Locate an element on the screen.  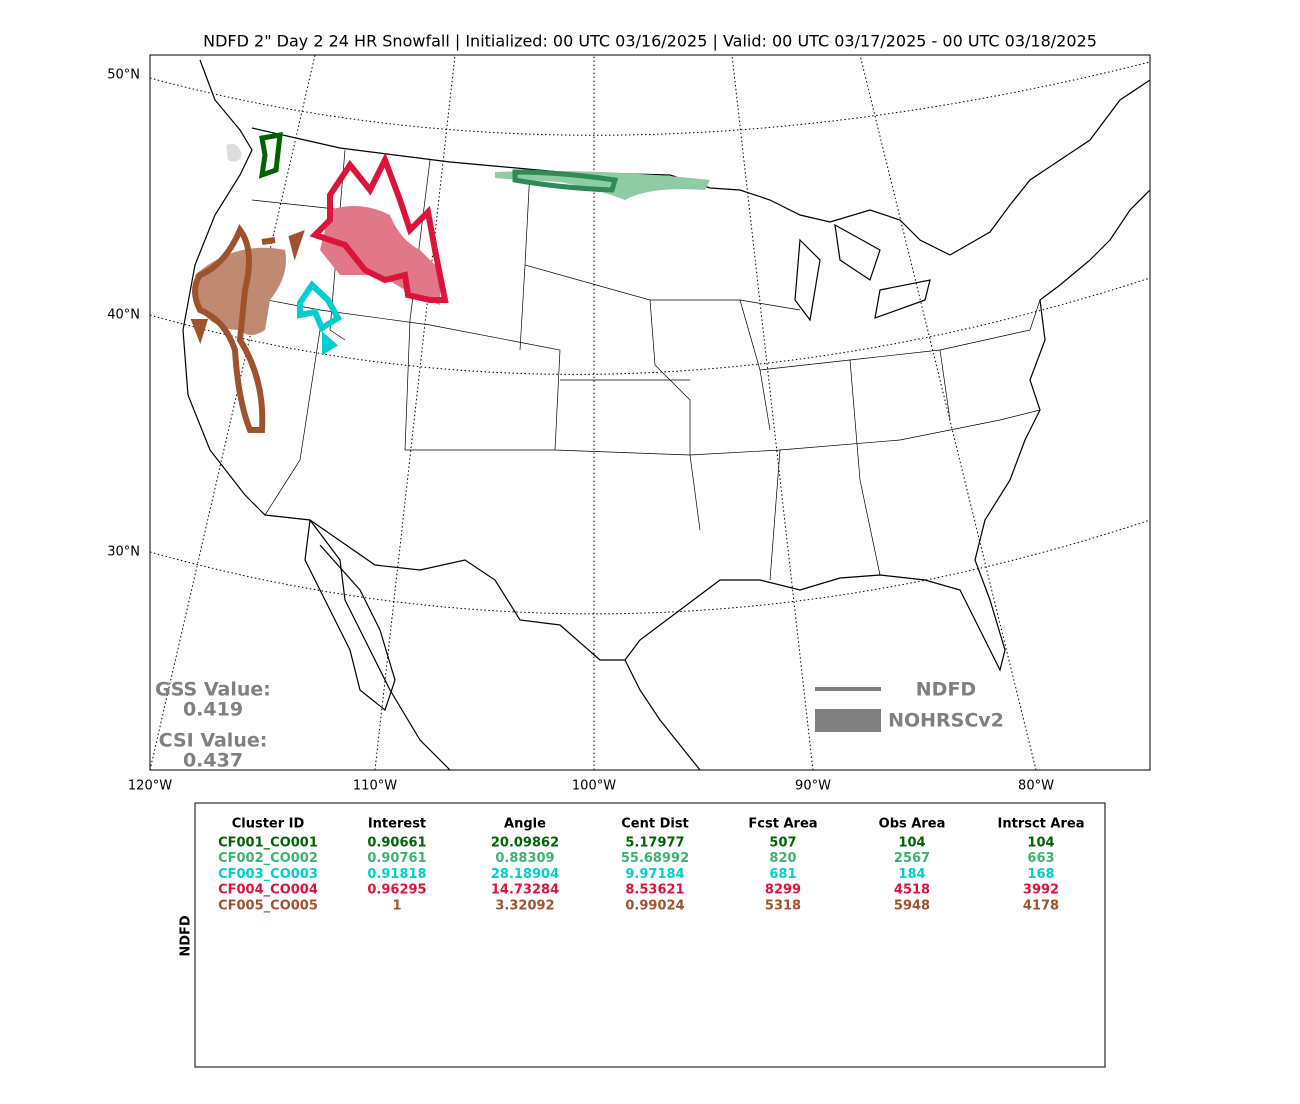
table-cell: 3.32092 is located at coordinates (524, 905).